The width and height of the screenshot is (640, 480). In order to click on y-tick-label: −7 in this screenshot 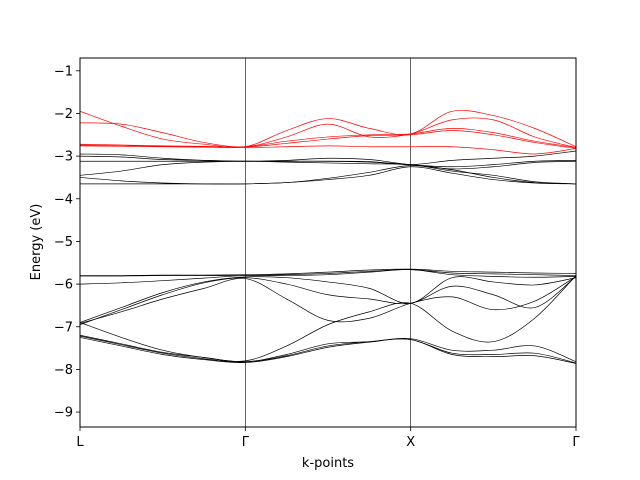, I will do `click(63, 327)`.